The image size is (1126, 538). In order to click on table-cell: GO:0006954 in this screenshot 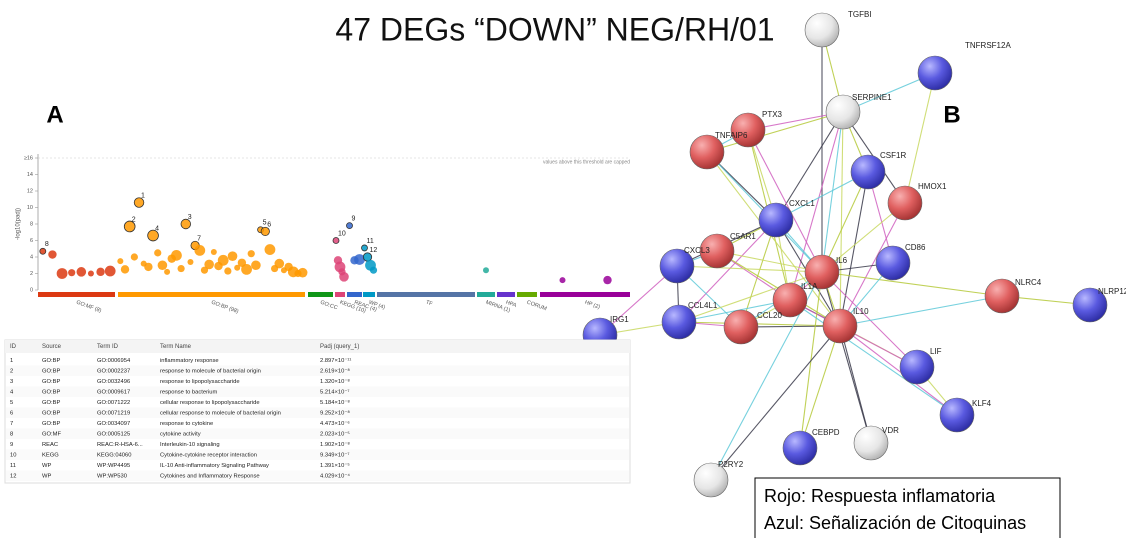, I will do `click(114, 361)`.